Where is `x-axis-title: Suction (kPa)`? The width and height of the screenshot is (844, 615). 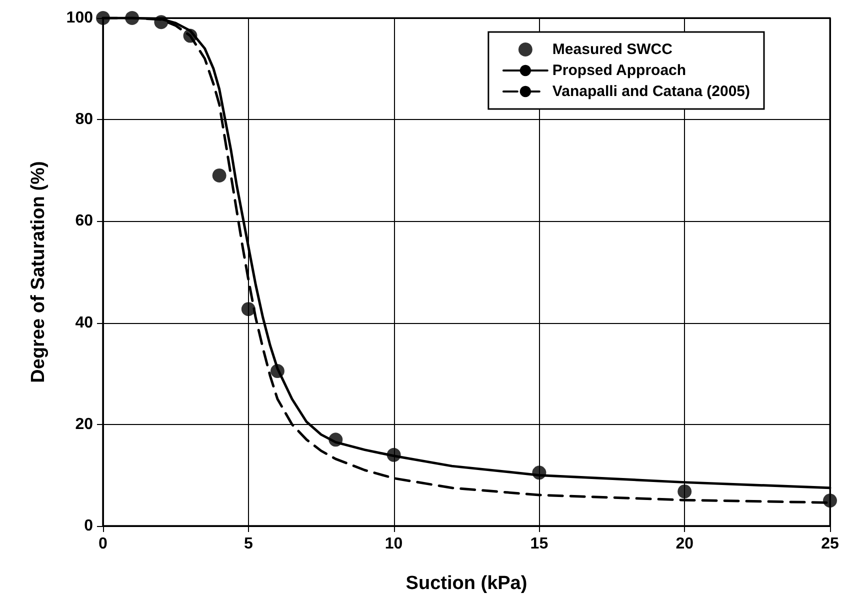 x-axis-title: Suction (kPa) is located at coordinates (467, 583).